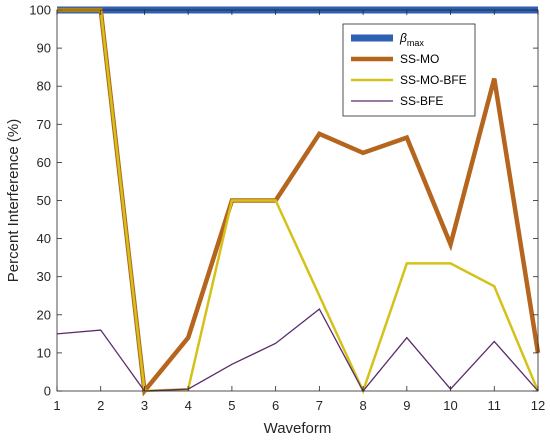  What do you see at coordinates (44, 276) in the screenshot?
I see `y-tick-label-3: 30` at bounding box center [44, 276].